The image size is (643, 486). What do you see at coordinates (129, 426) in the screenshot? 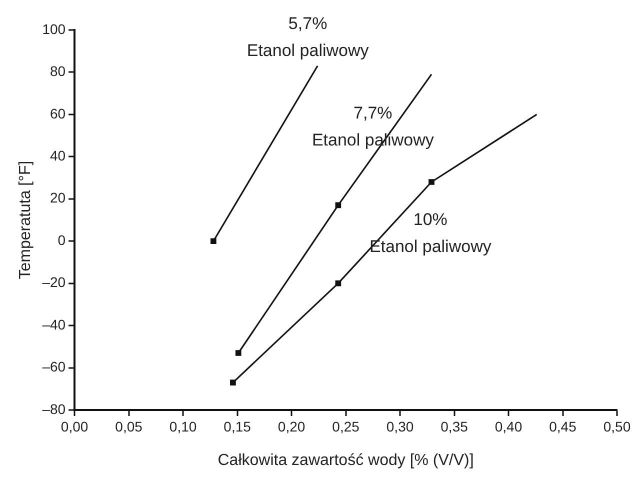
I see `x-tick-label: 0,05` at bounding box center [129, 426].